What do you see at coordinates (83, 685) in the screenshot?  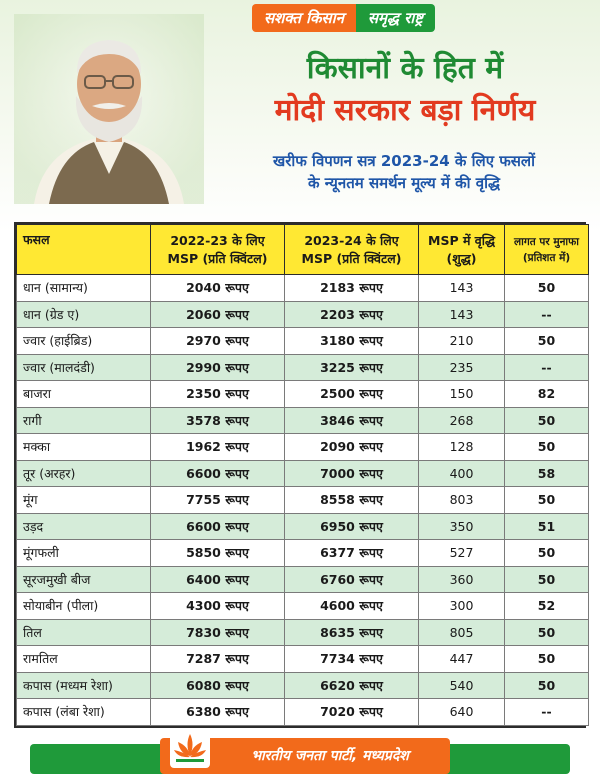 I see `cell-crop: कपास (मध्यम रेशा)` at bounding box center [83, 685].